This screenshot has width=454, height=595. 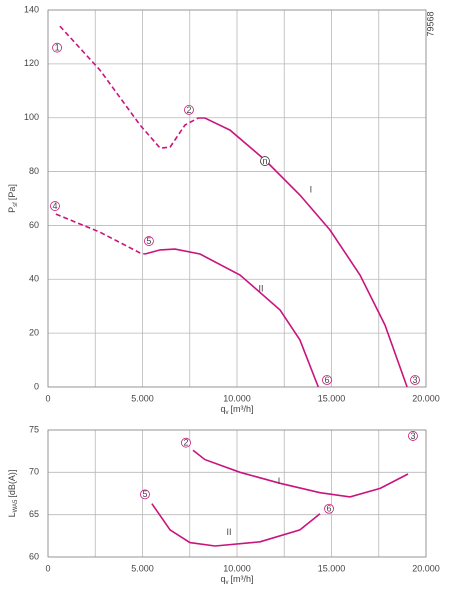 What do you see at coordinates (34, 333) in the screenshot?
I see `y-tick-label: 20` at bounding box center [34, 333].